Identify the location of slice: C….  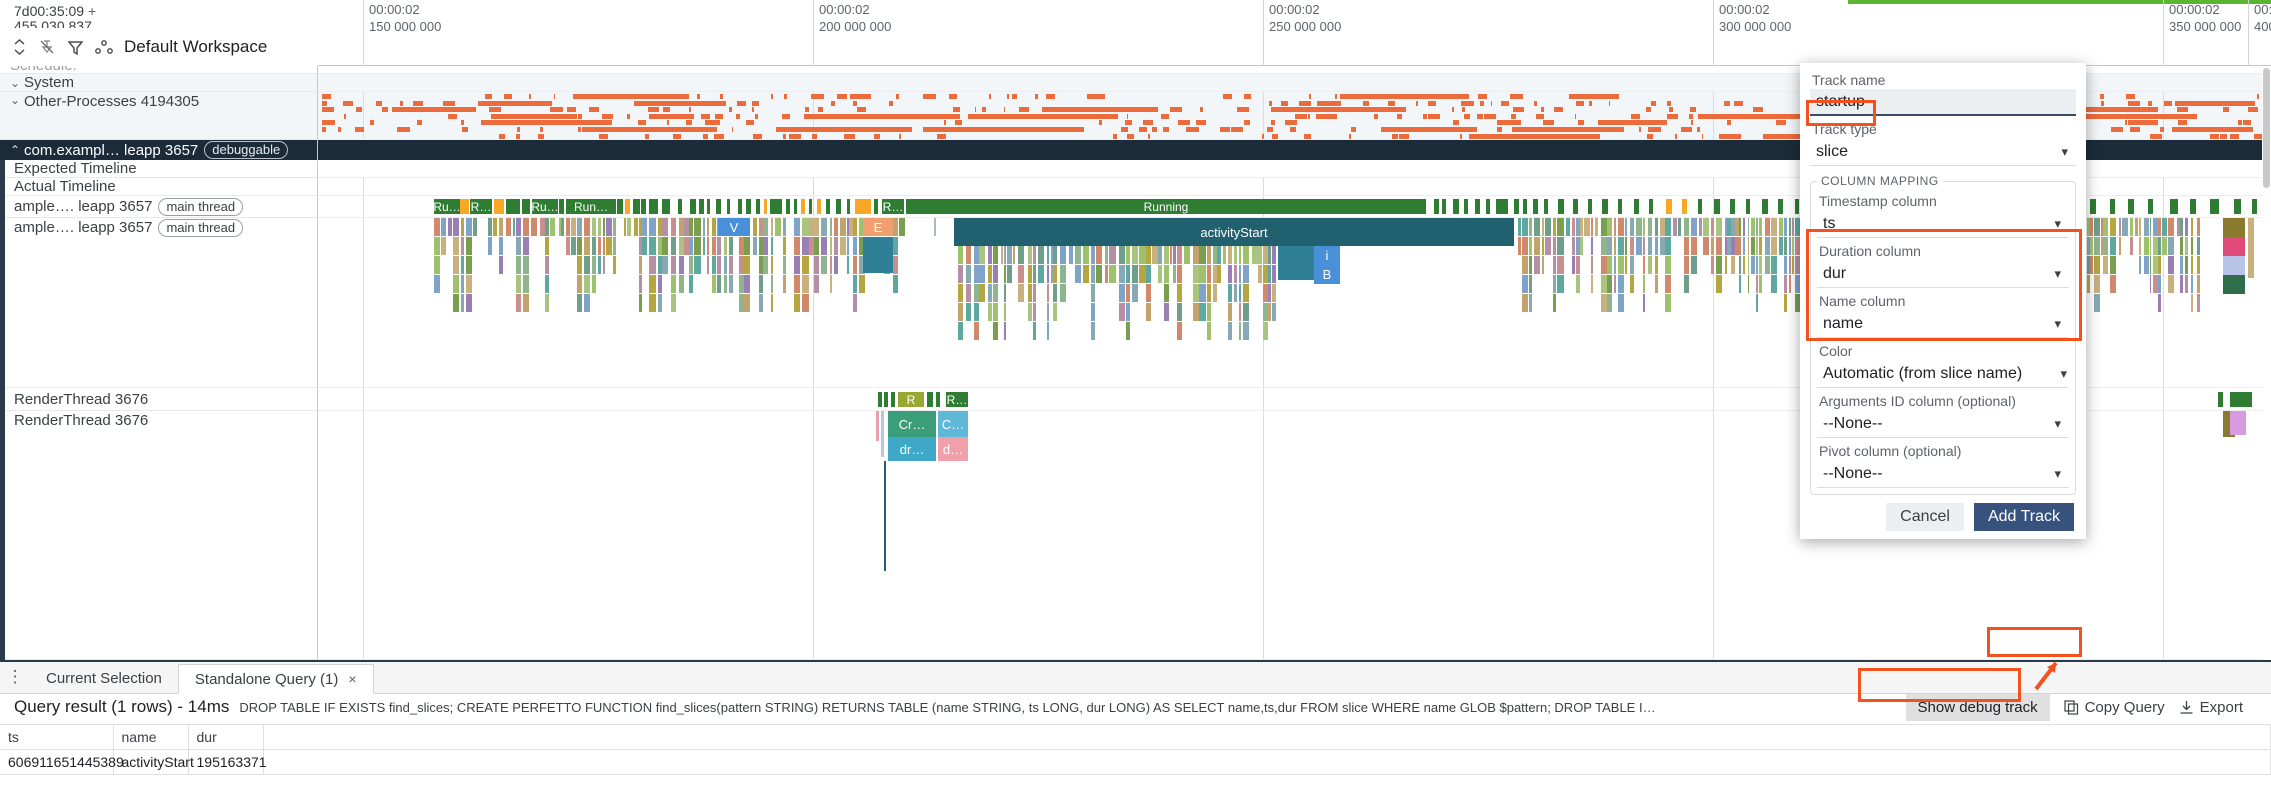
(953, 424).